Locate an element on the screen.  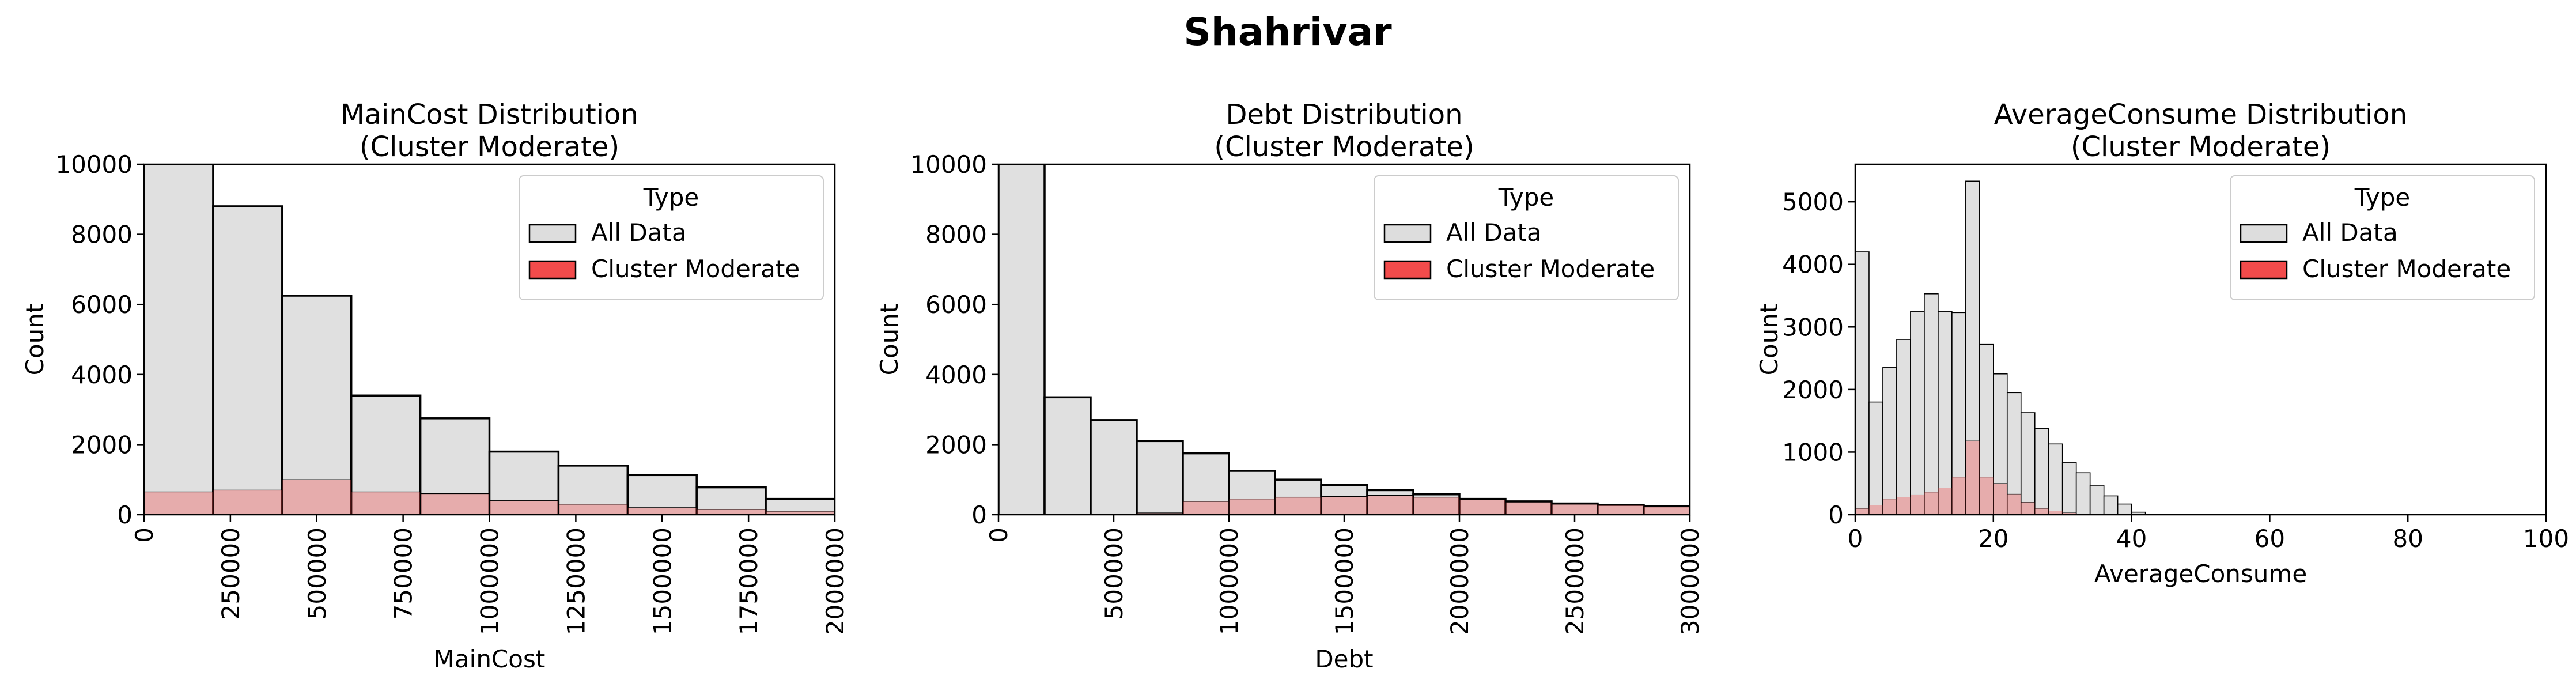
x-tick-label: 500000 is located at coordinates (1114, 573).